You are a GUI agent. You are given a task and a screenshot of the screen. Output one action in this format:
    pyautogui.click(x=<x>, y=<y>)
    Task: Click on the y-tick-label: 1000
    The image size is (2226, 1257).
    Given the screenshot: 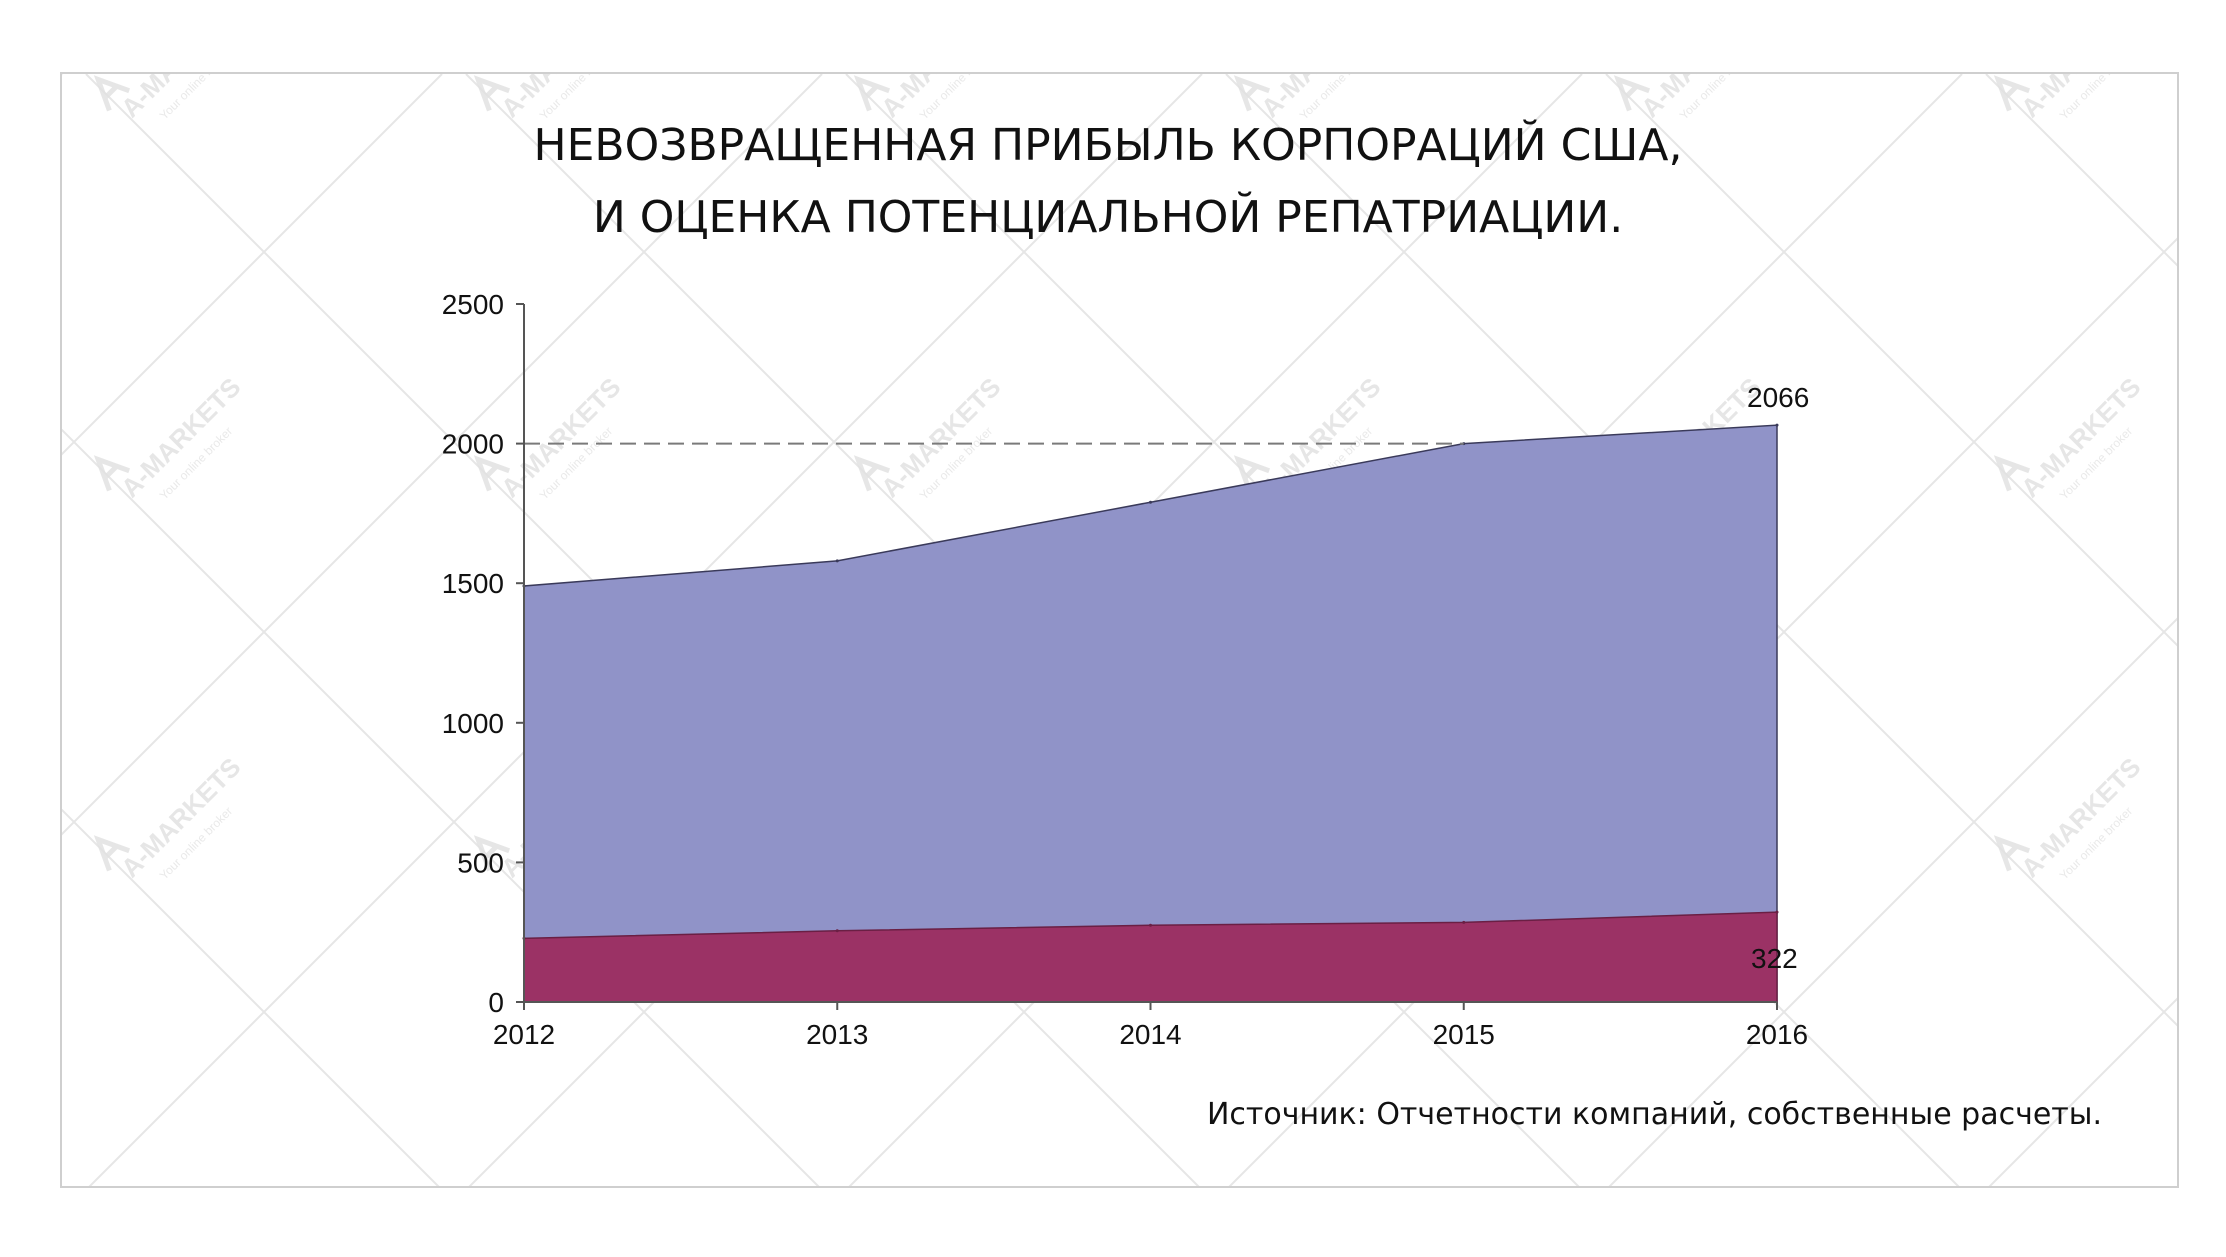 What is the action you would take?
    pyautogui.click(x=473, y=723)
    